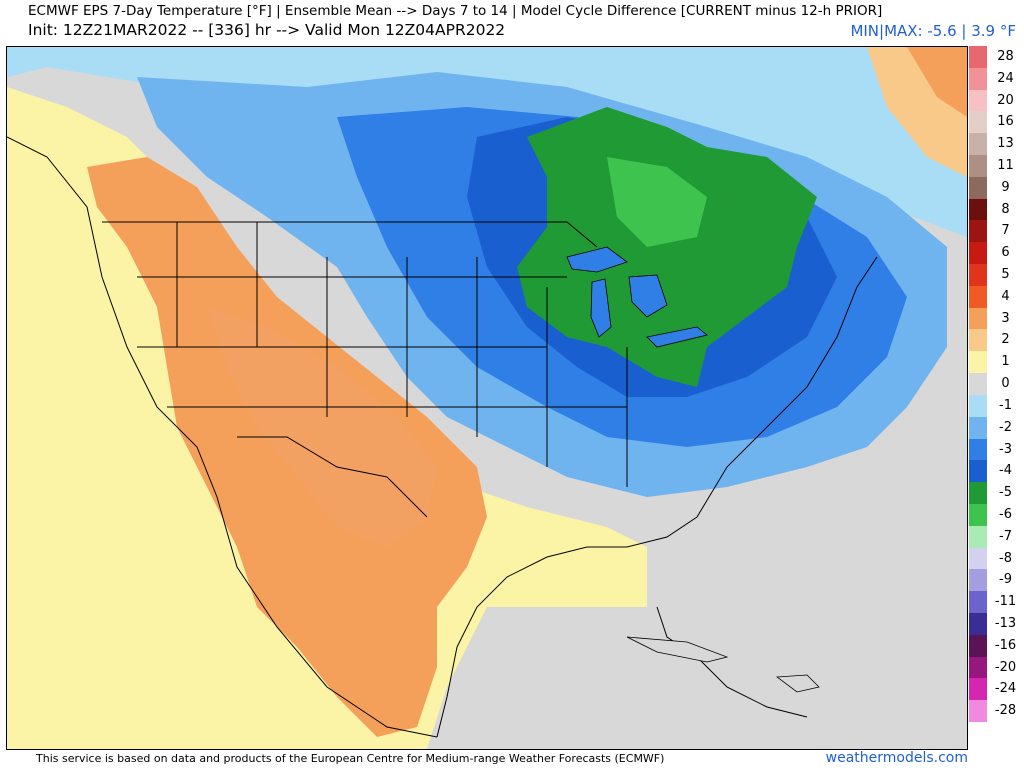 The image size is (1024, 768). What do you see at coordinates (996, 57) in the screenshot?
I see `legend-row: 28` at bounding box center [996, 57].